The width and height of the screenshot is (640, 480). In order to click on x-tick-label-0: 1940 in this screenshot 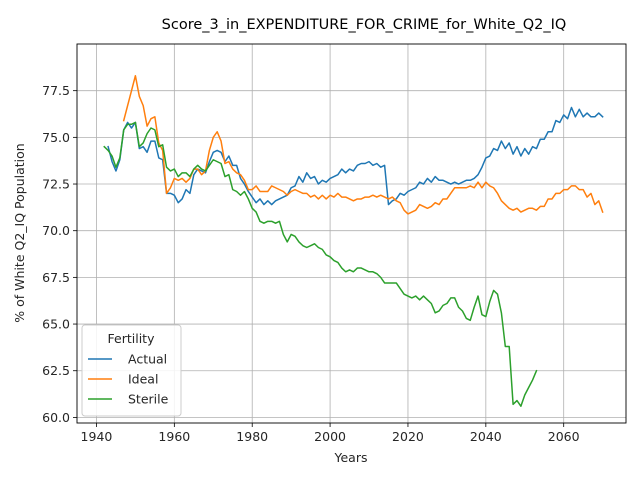, I will do `click(97, 436)`.